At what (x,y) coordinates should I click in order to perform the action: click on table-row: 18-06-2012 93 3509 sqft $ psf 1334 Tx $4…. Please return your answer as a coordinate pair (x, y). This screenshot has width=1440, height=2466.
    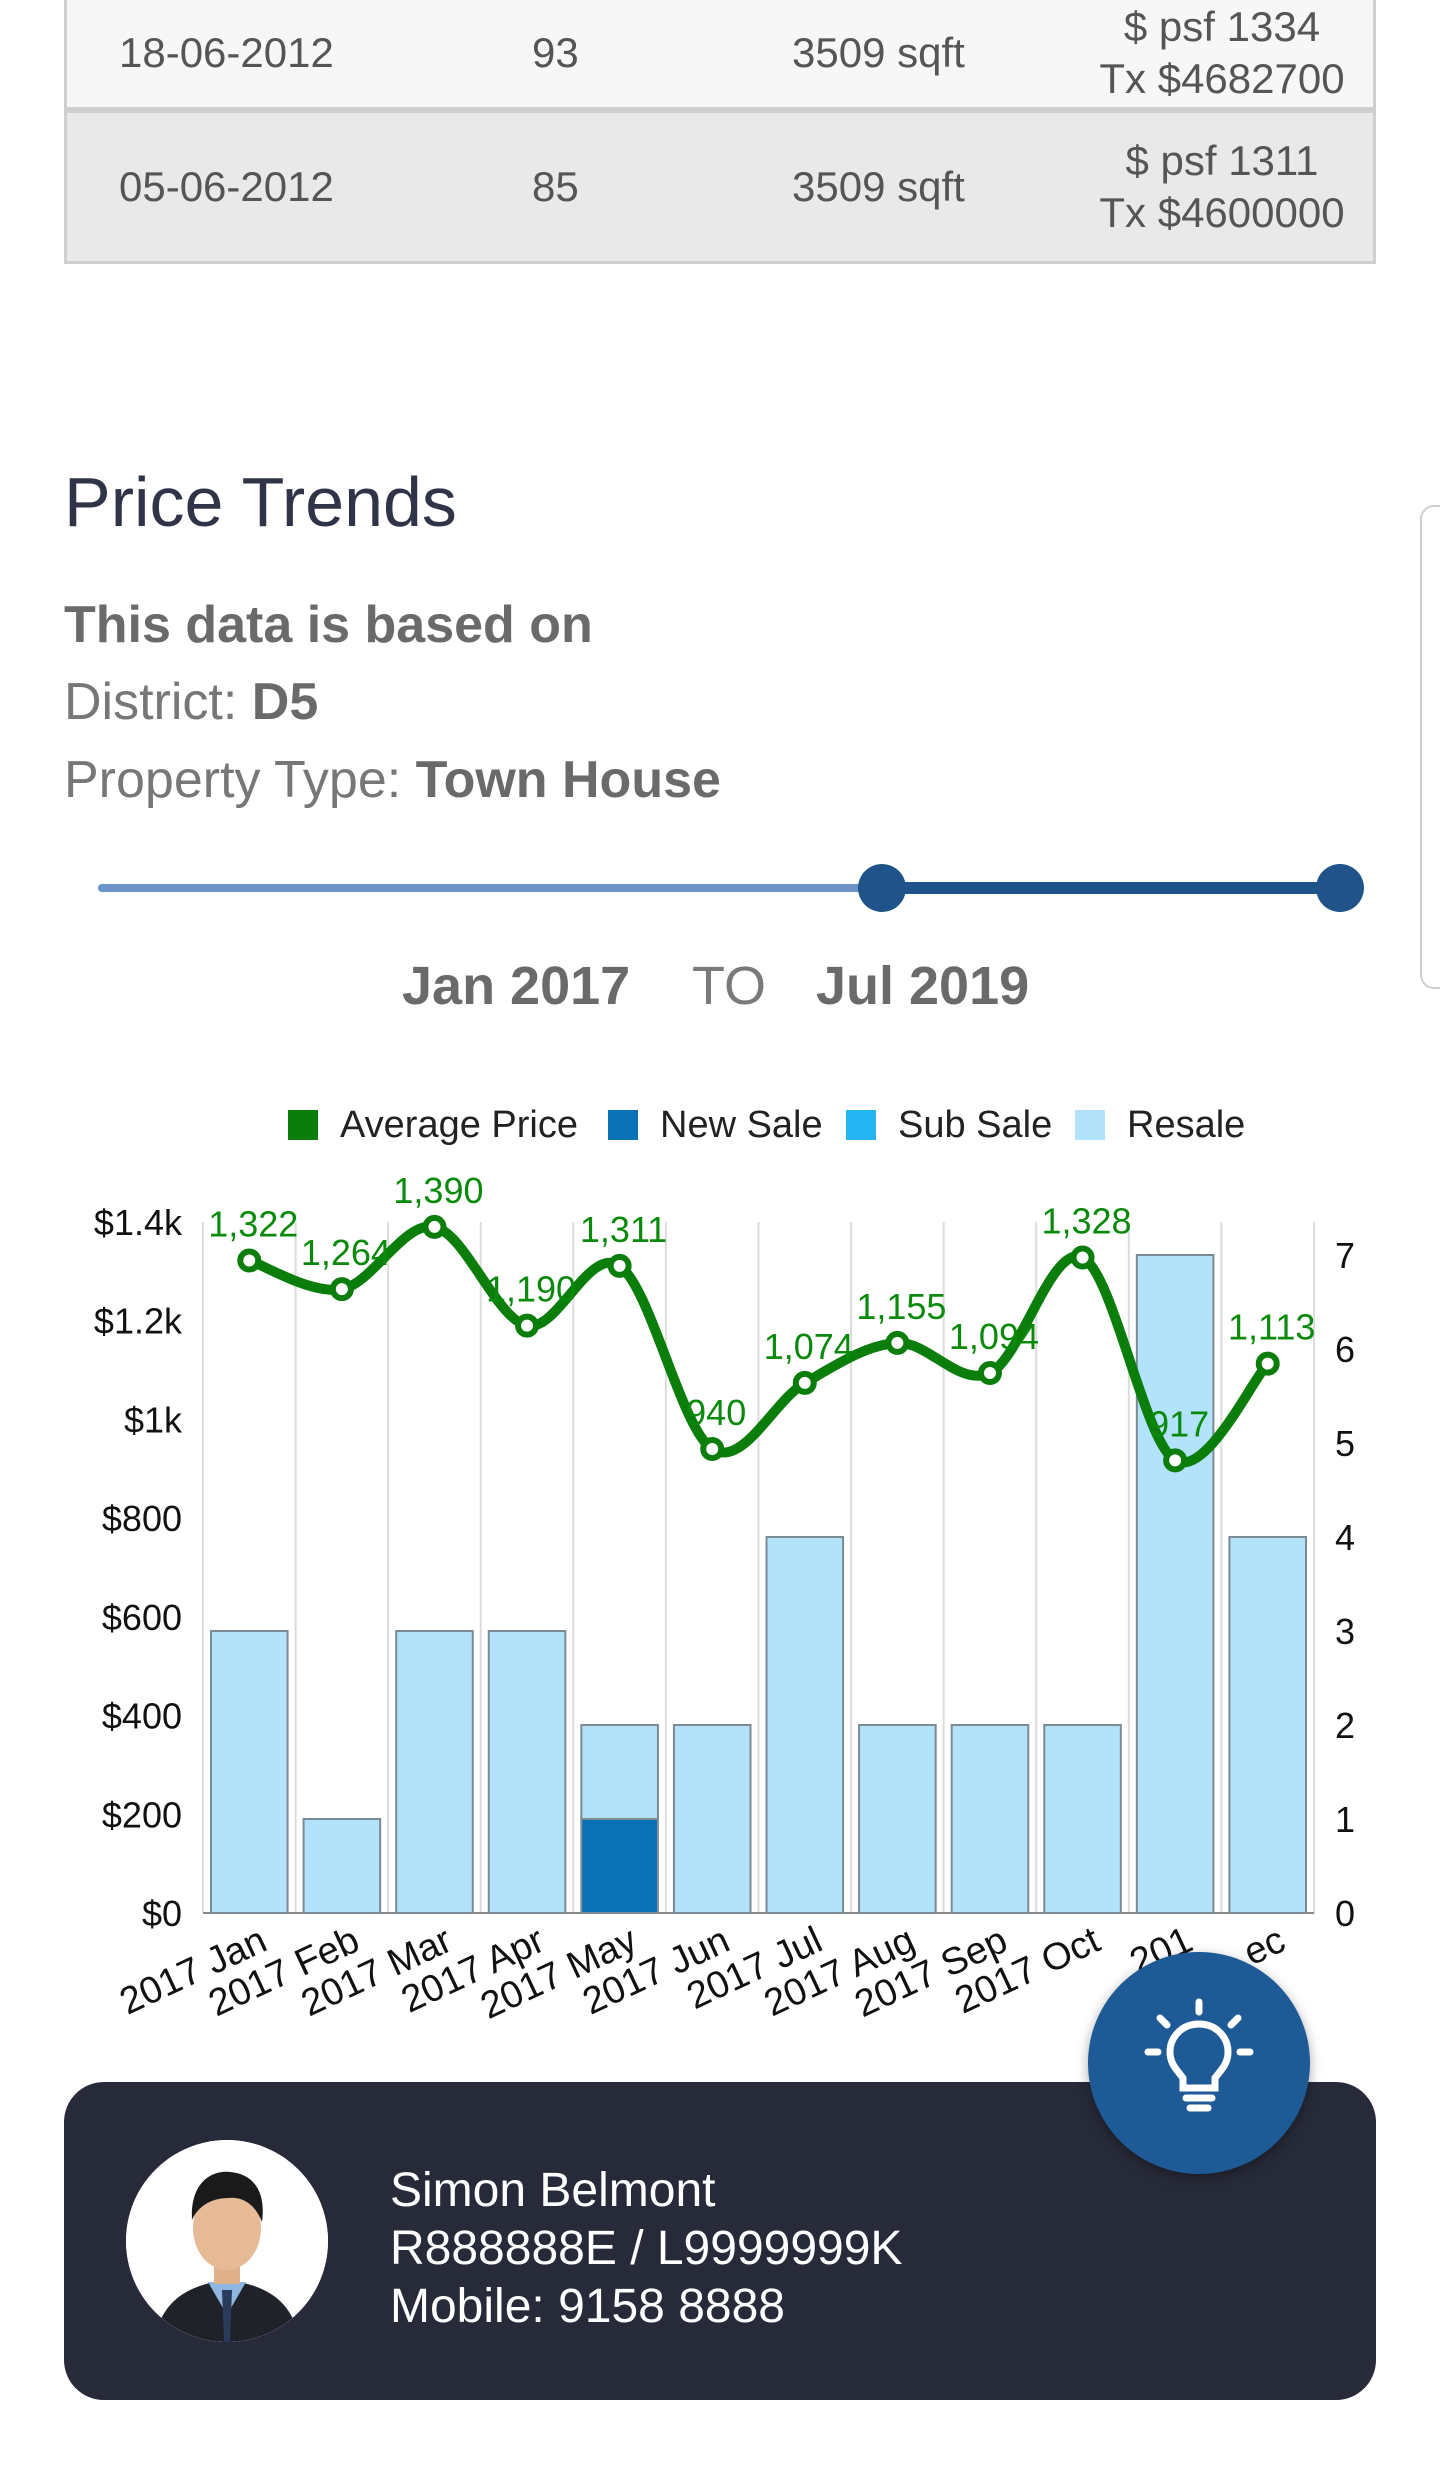
    Looking at the image, I should click on (720, 56).